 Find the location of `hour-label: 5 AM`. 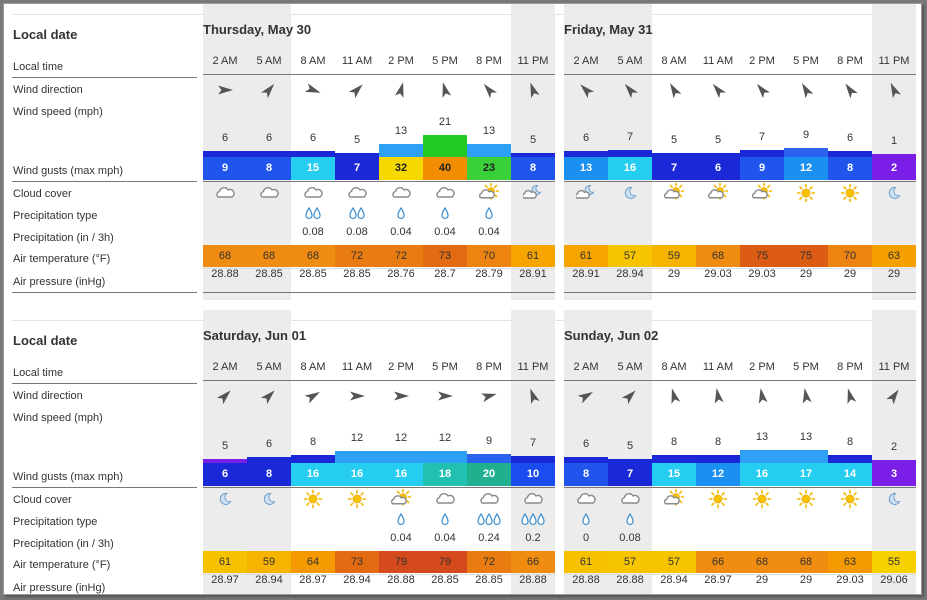

hour-label: 5 AM is located at coordinates (269, 61).